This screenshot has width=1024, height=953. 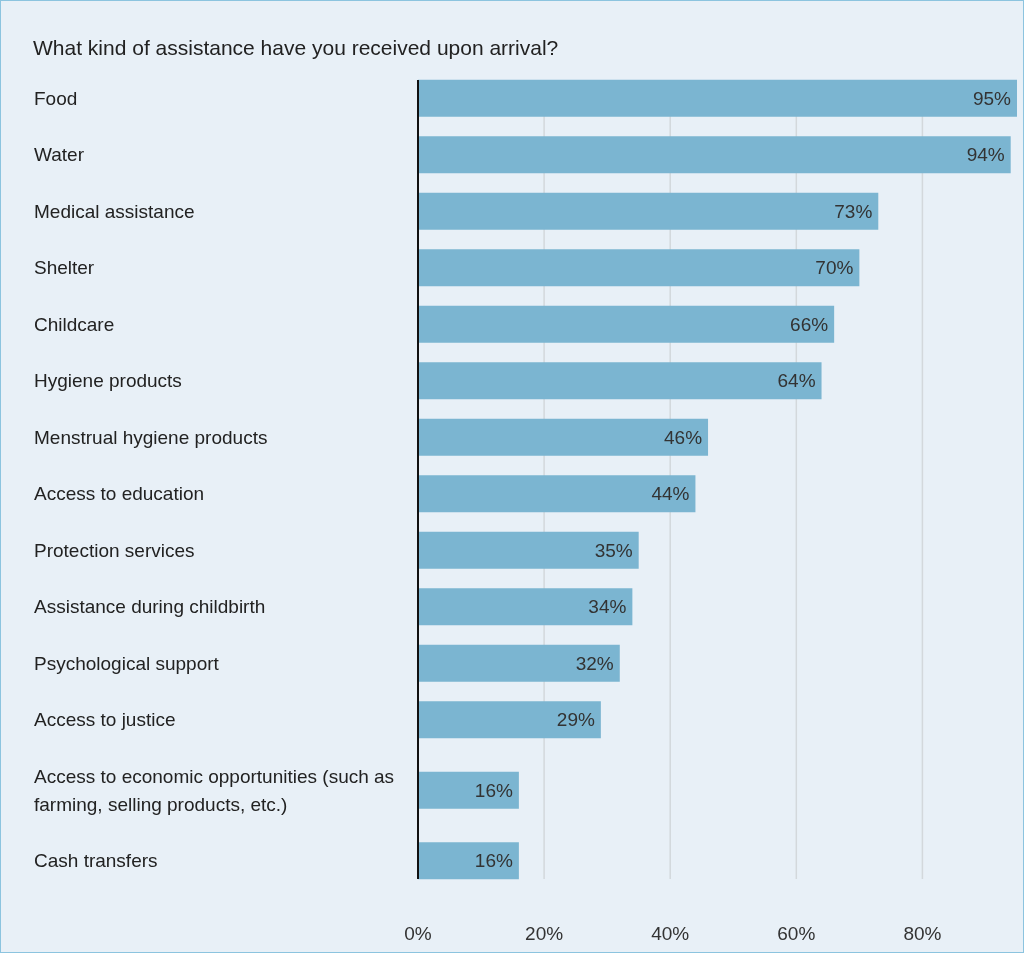 I want to click on x-tick-label: 0%, so click(x=418, y=933).